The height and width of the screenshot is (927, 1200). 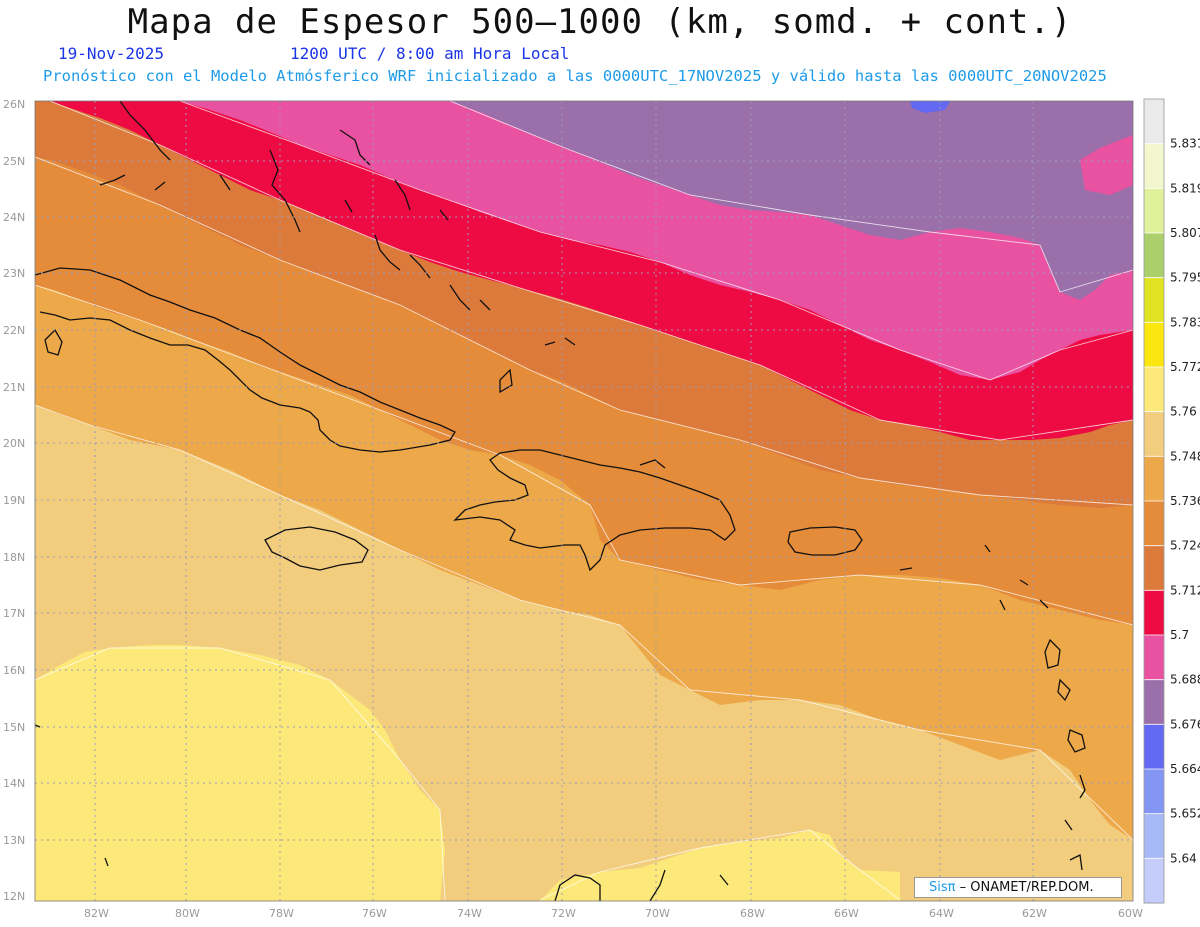 I want to click on lat-label: 16N, so click(x=14, y=670).